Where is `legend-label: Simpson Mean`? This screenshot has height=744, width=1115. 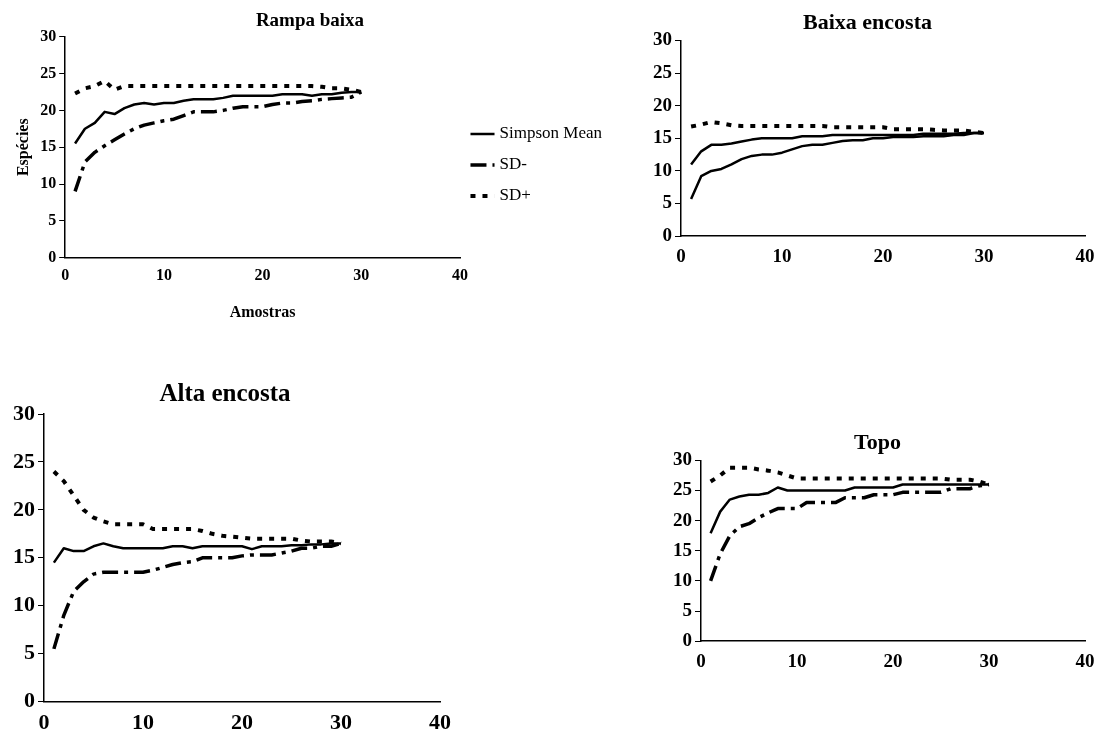 legend-label: Simpson Mean is located at coordinates (551, 133).